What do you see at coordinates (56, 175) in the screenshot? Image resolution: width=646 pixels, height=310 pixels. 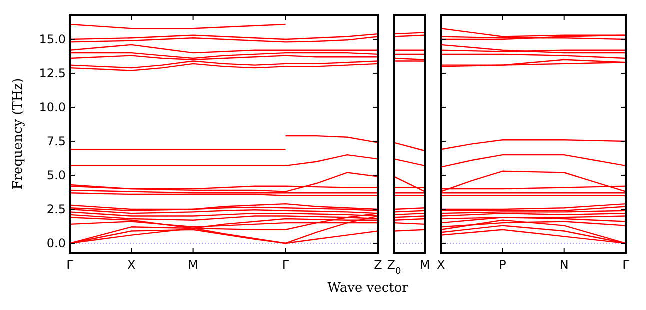 I see `y-tick-label: 5.0` at bounding box center [56, 175].